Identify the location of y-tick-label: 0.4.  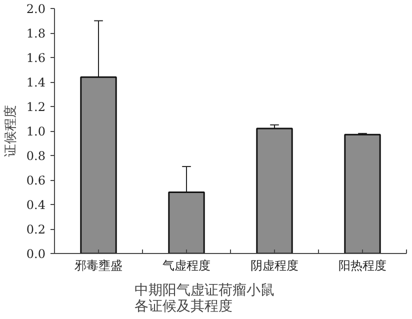
(36, 205).